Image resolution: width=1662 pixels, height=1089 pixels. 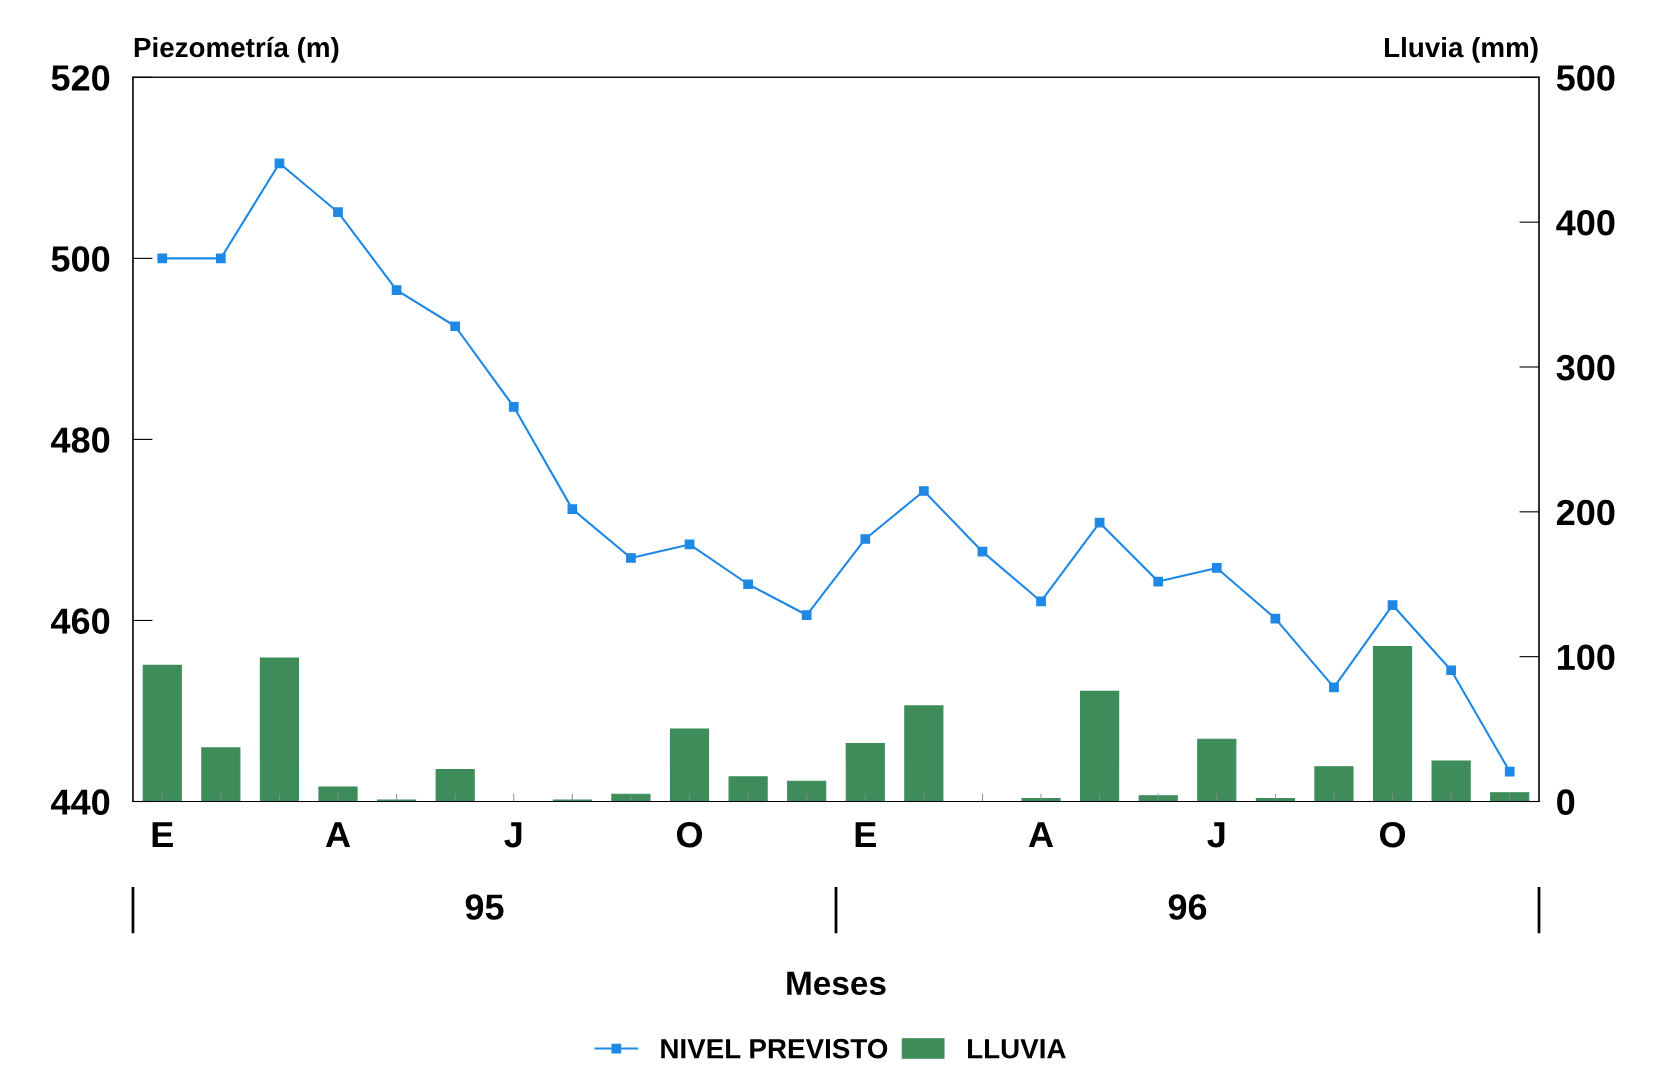 What do you see at coordinates (80, 259) in the screenshot?
I see `y-tick-label: 500` at bounding box center [80, 259].